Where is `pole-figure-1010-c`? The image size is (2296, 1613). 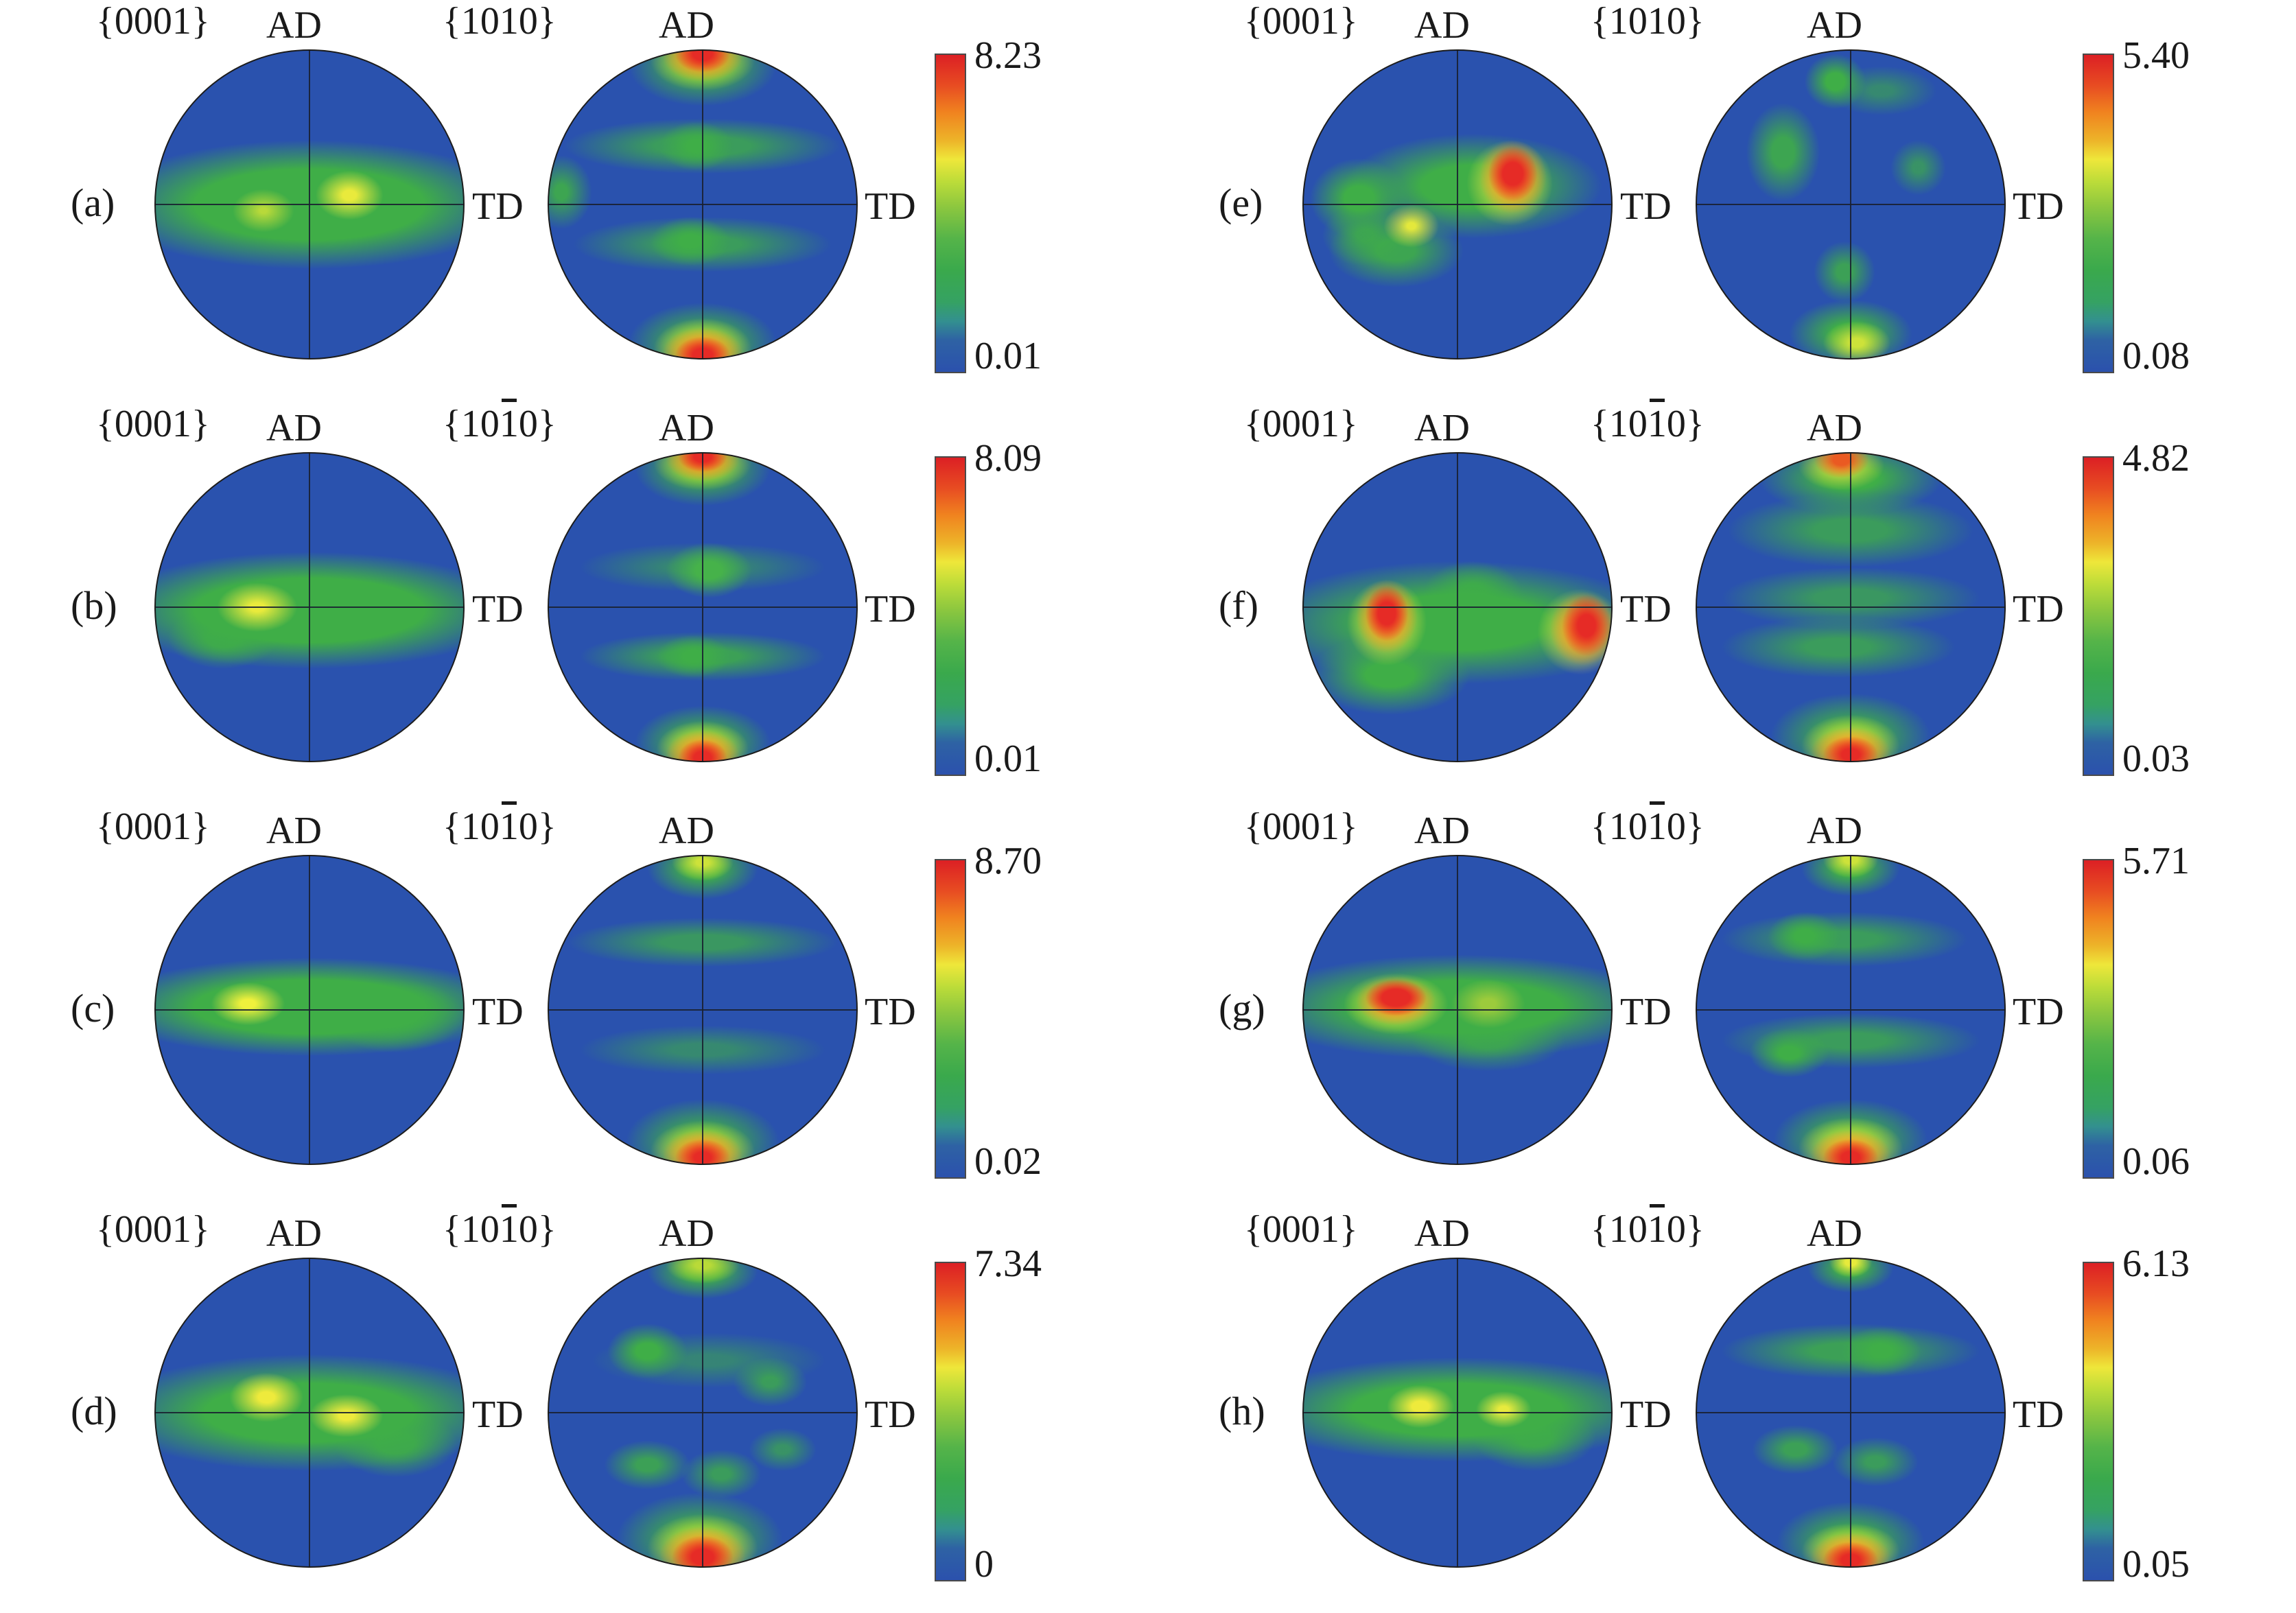
pole-figure-1010-c is located at coordinates (703, 1010).